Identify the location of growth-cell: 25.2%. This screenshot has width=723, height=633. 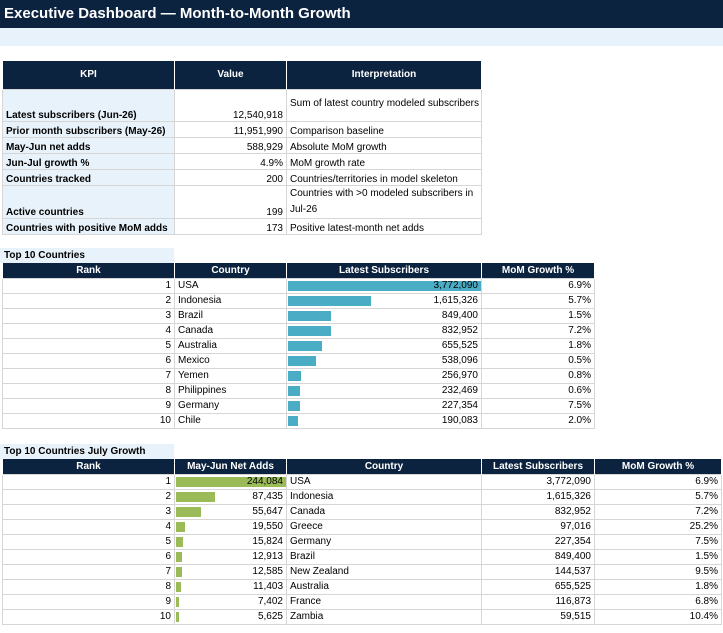
(658, 526).